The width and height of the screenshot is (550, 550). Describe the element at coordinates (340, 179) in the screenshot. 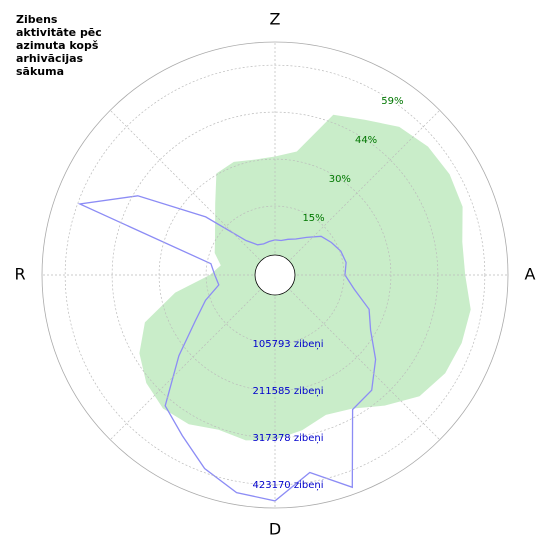

I see `r-tick-label: 30%` at that location.